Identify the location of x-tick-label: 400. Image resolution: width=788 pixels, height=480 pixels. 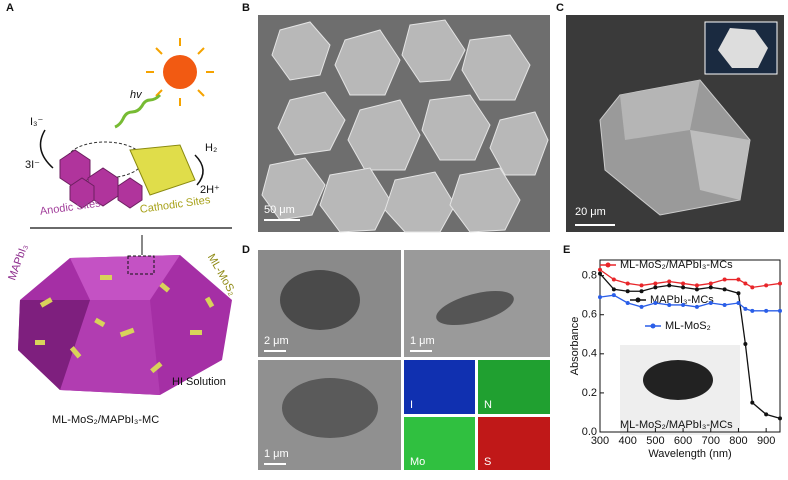
(628, 441).